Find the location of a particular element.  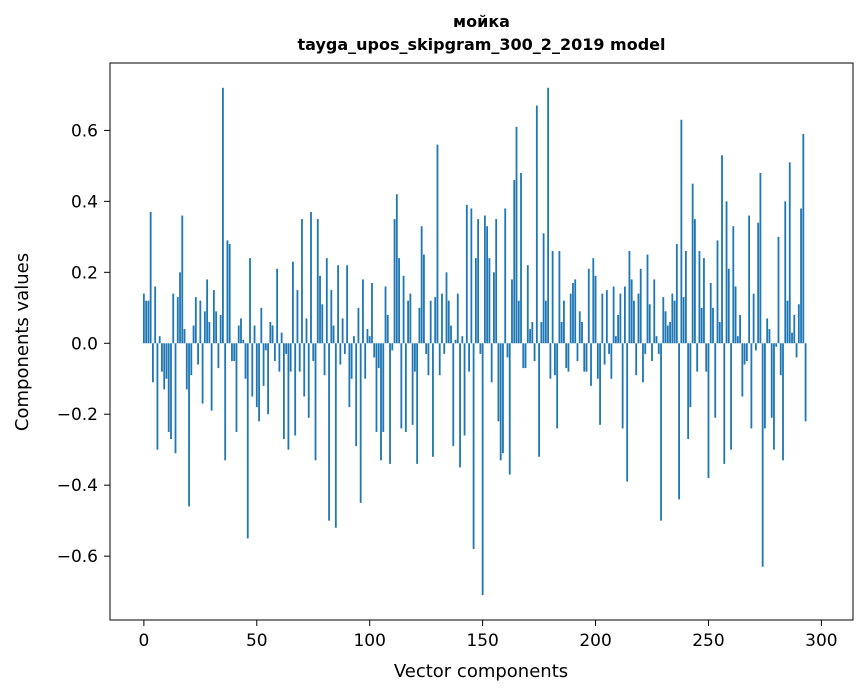

y-axis-label: Components values is located at coordinates (22, 342).